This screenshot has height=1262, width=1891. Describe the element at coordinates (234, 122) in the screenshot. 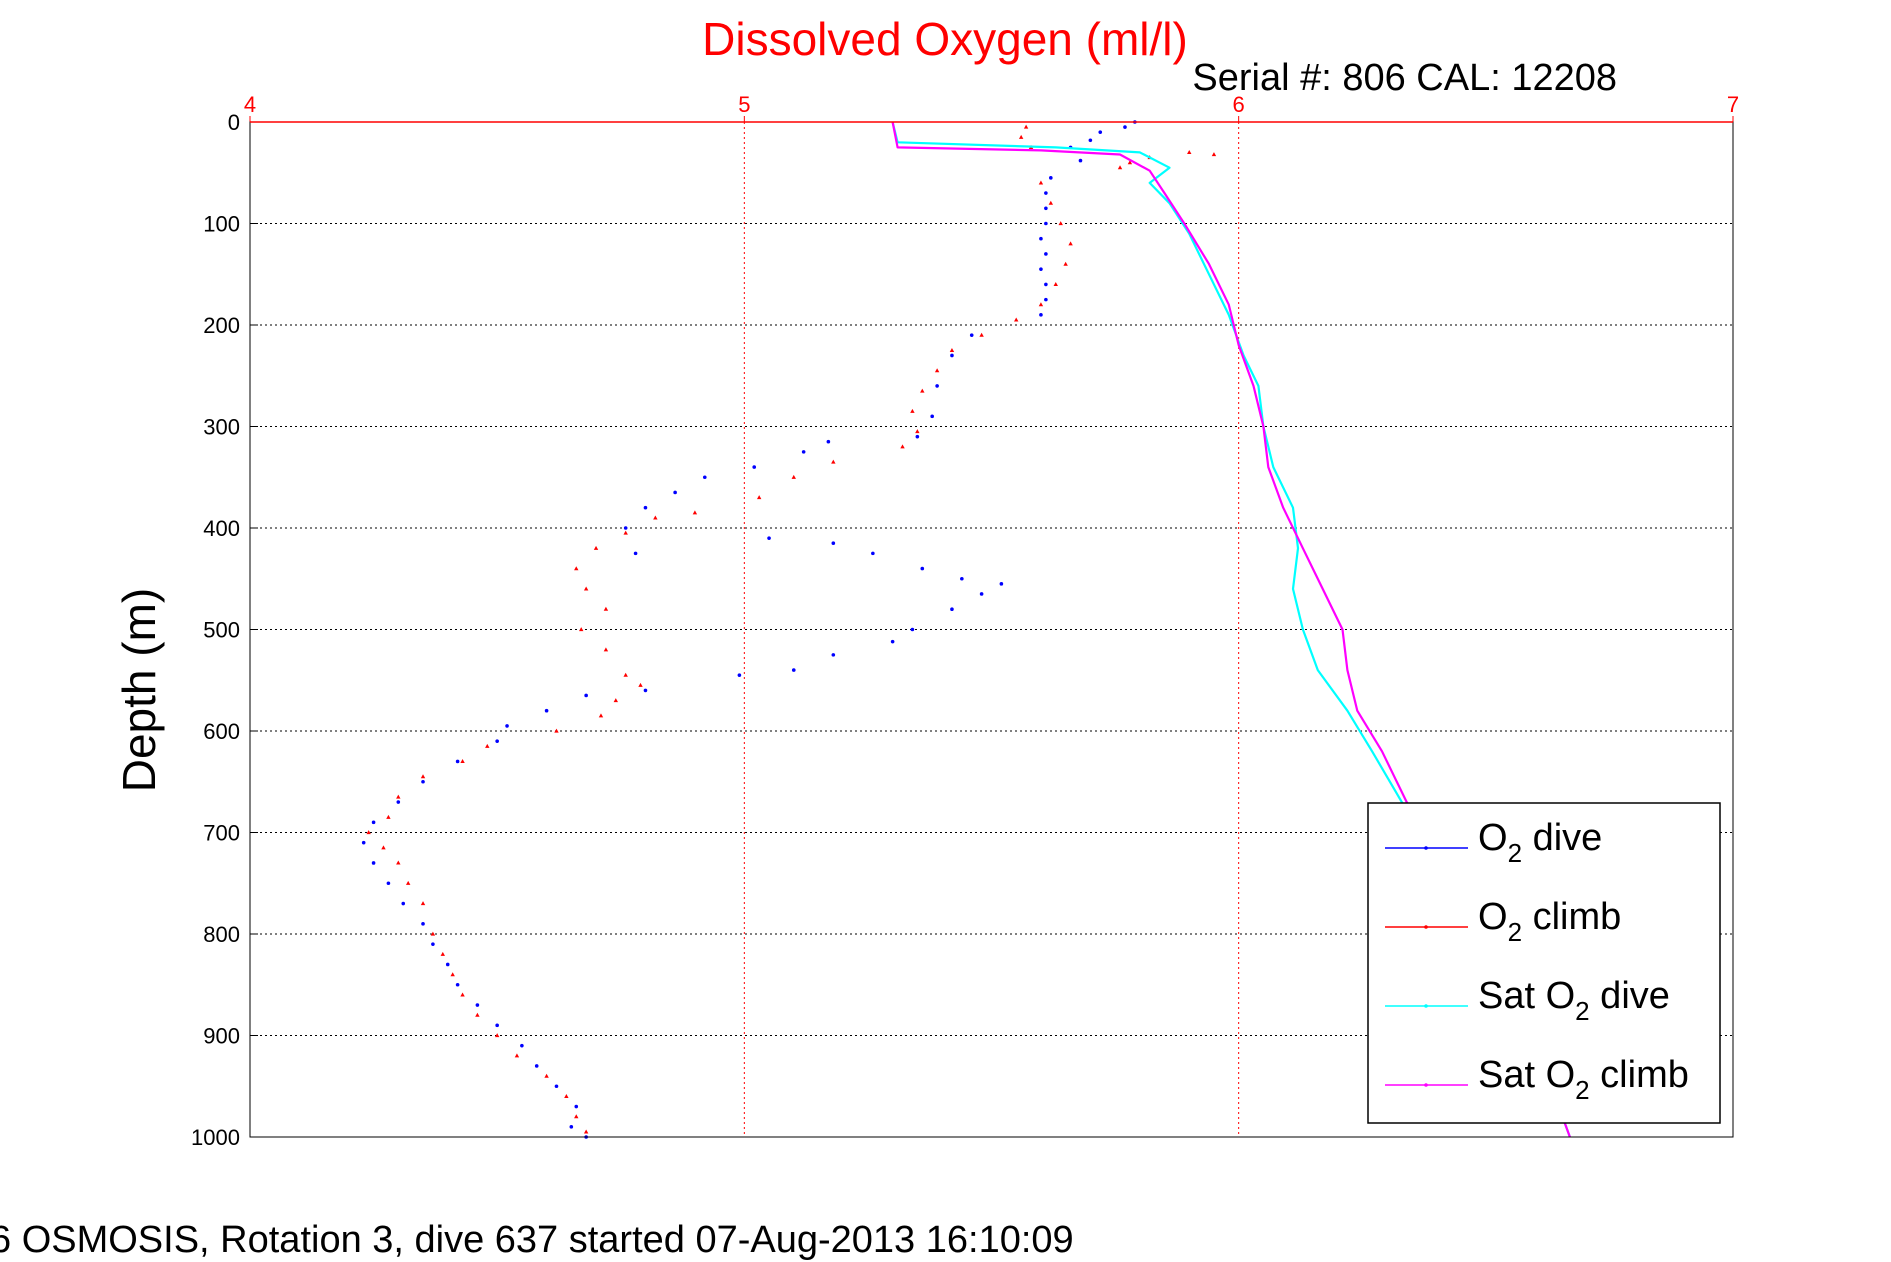

I see `y-tick-label: 0` at that location.